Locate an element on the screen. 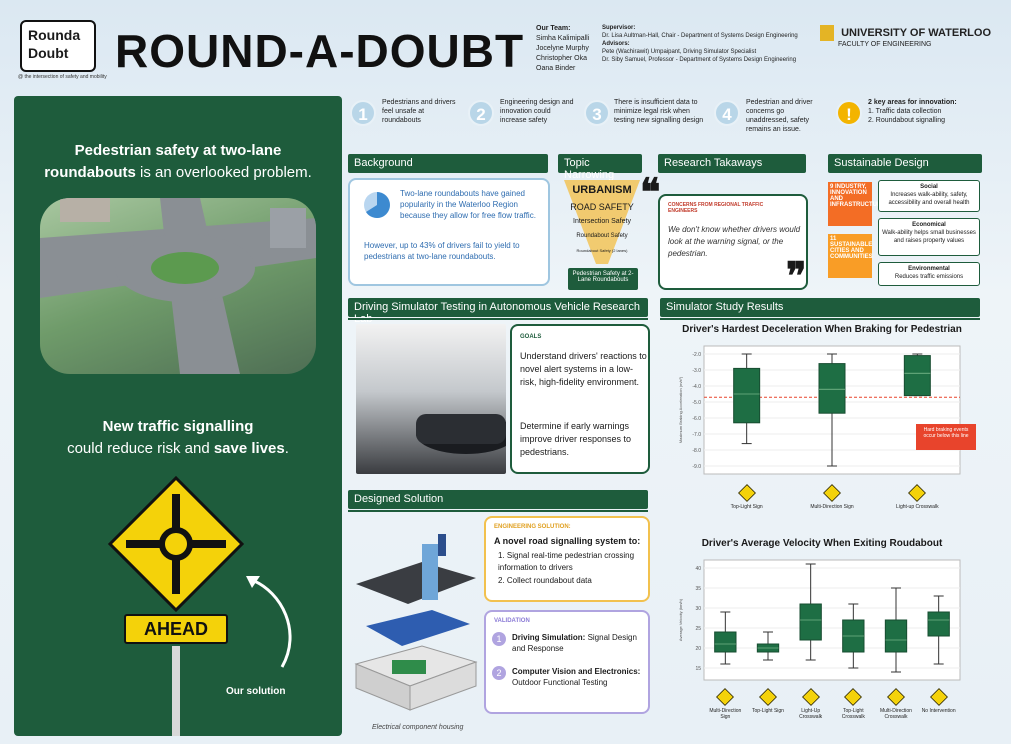 Image resolution: width=1011 pixels, height=744 pixels. y-tick-label: -7.0 is located at coordinates (696, 435).